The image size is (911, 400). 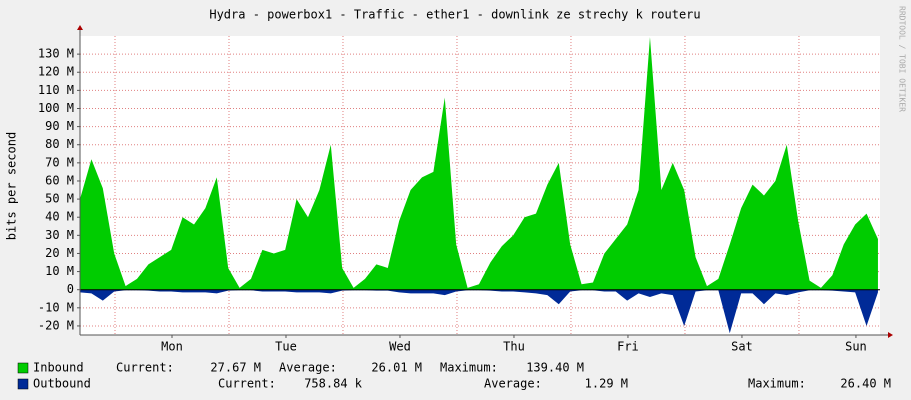 What do you see at coordinates (62, 384) in the screenshot?
I see `legend-label: Outbound` at bounding box center [62, 384].